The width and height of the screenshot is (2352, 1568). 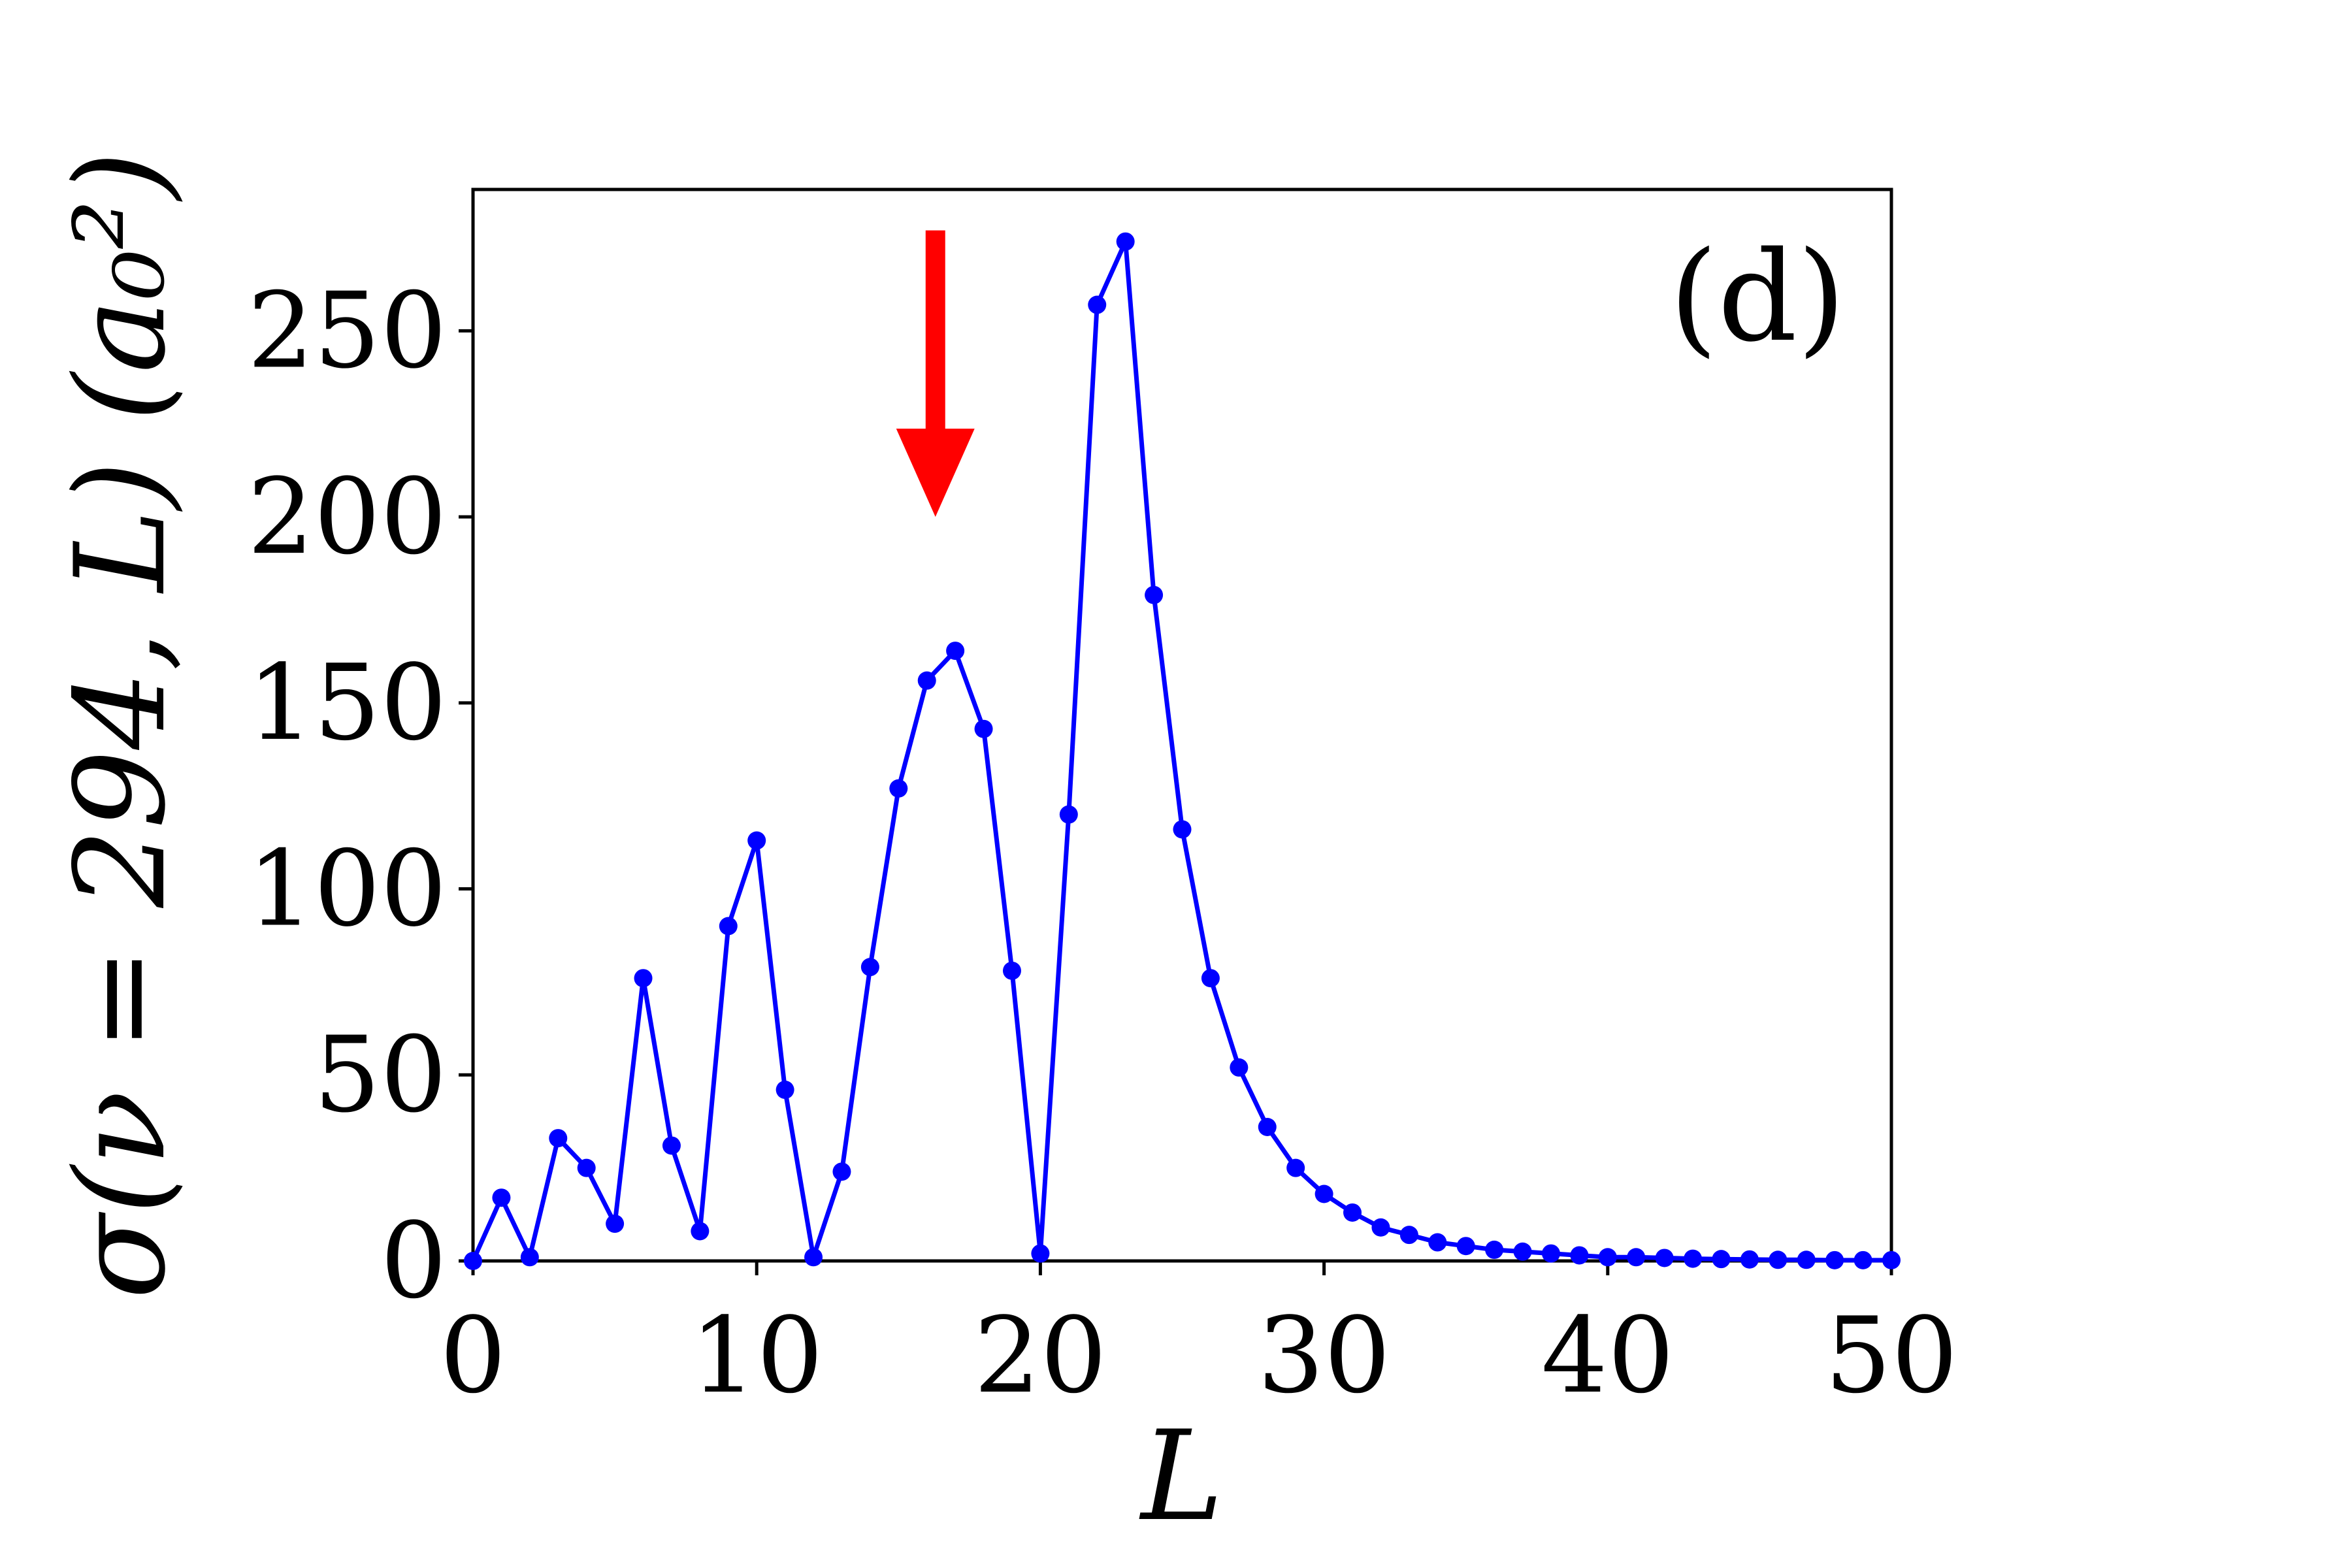 What do you see at coordinates (347, 889) in the screenshot?
I see `y-tick-label: 100` at bounding box center [347, 889].